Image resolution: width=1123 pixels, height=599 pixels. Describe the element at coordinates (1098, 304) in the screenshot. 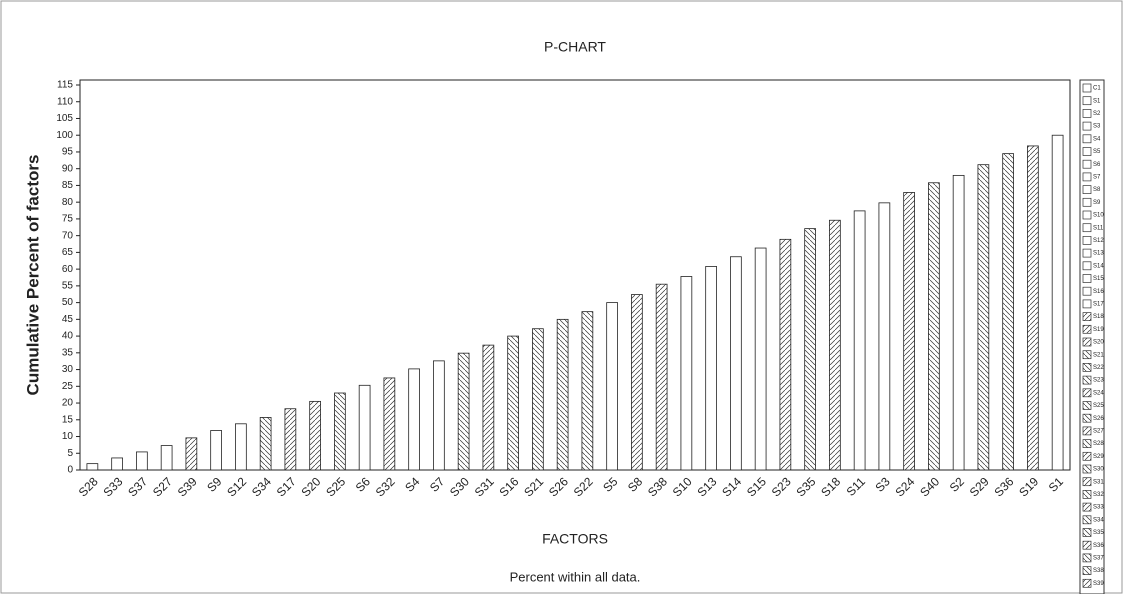

I see `legend-label: S17` at that location.